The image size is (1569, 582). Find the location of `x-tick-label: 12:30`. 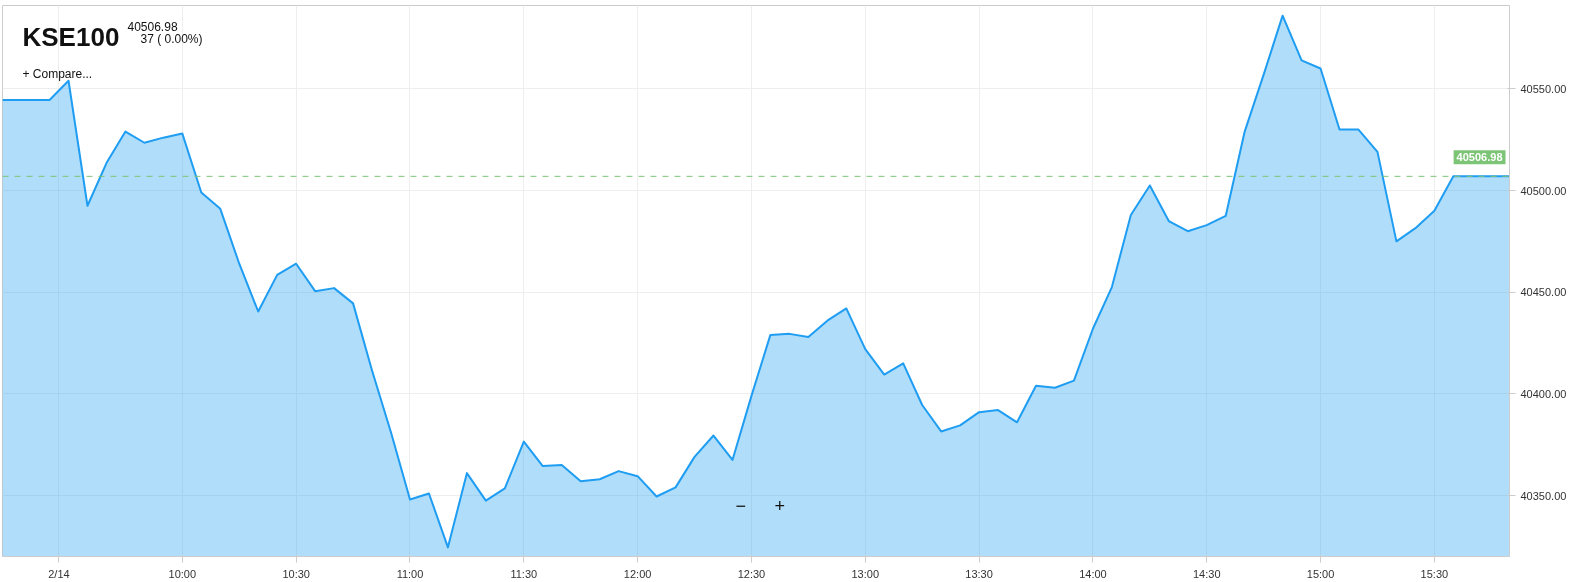

x-tick-label: 12:30 is located at coordinates (751, 573).